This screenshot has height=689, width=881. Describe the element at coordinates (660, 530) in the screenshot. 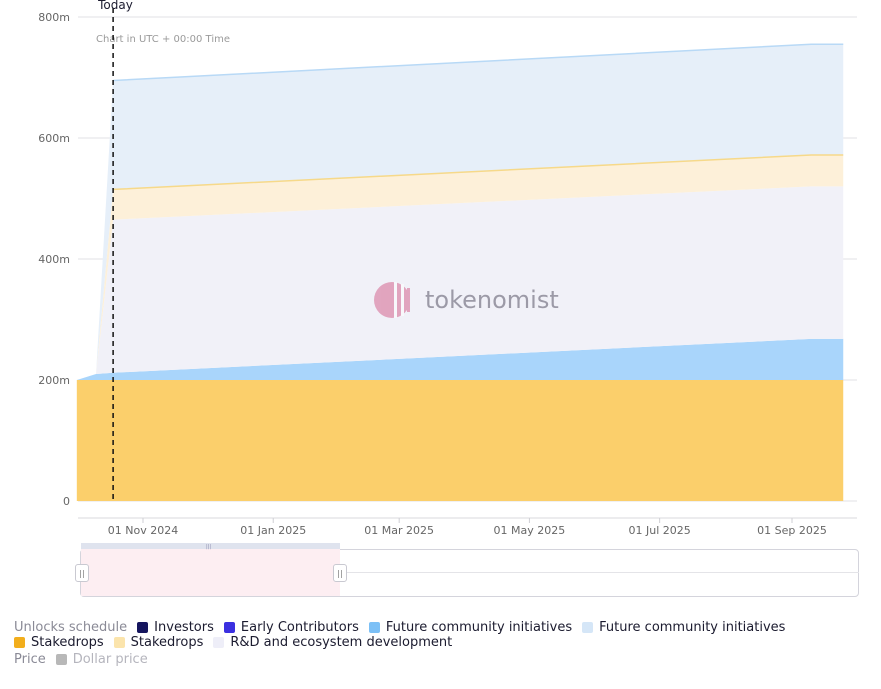

I see `x-tick-label: 01 Jul 2025` at that location.